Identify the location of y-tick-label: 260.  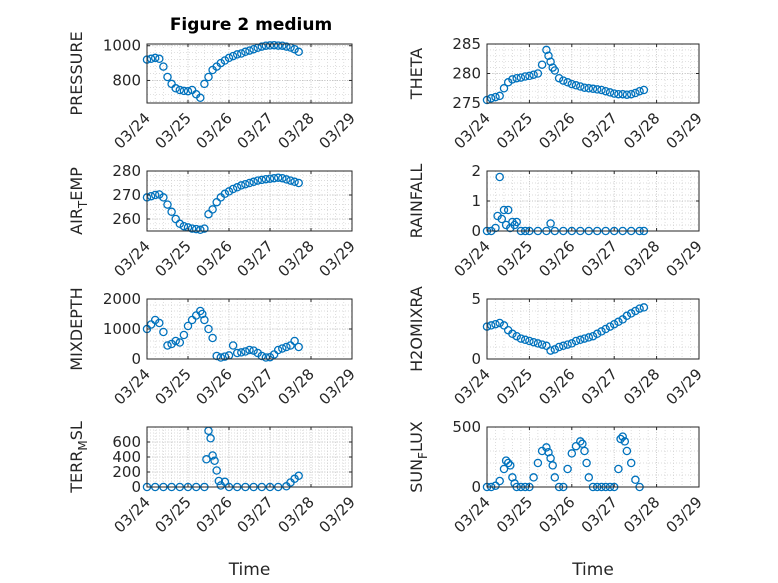
(126, 219).